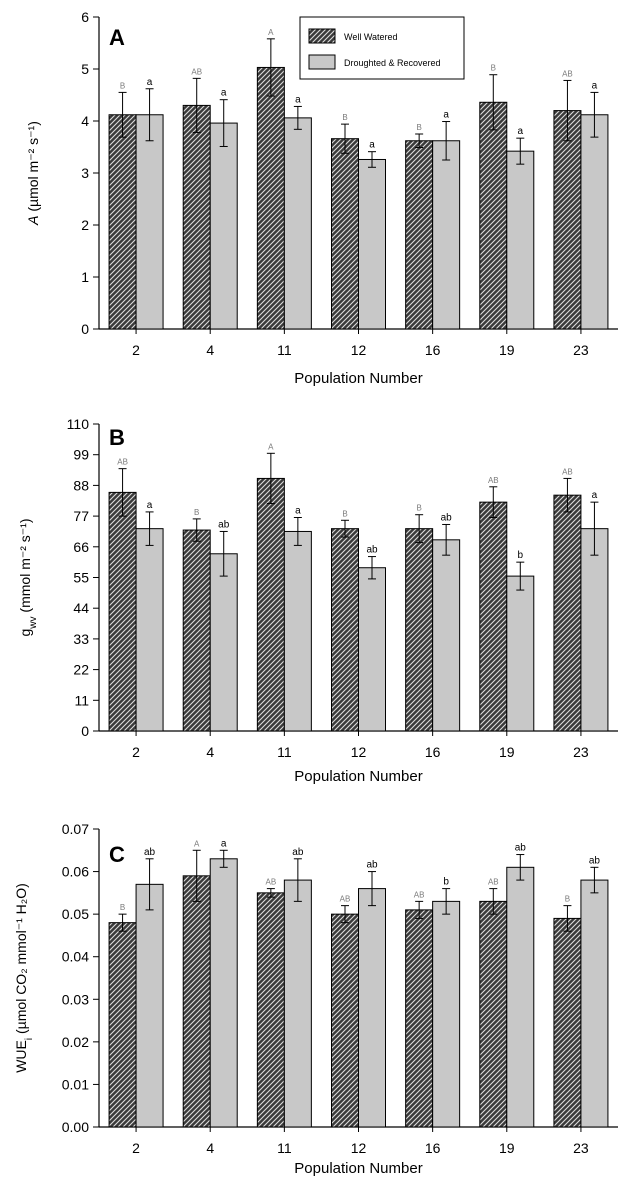 The image size is (635, 1180). Describe the element at coordinates (371, 37) in the screenshot. I see `legend-label: Well Watered` at that location.